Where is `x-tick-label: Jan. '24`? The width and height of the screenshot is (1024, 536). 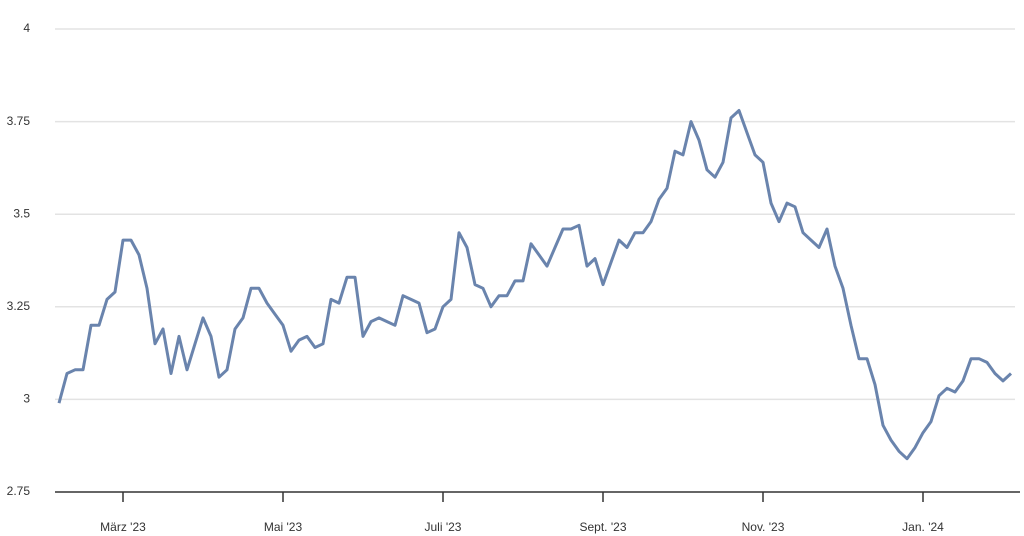
x-tick-label: Jan. '24 is located at coordinates (923, 527).